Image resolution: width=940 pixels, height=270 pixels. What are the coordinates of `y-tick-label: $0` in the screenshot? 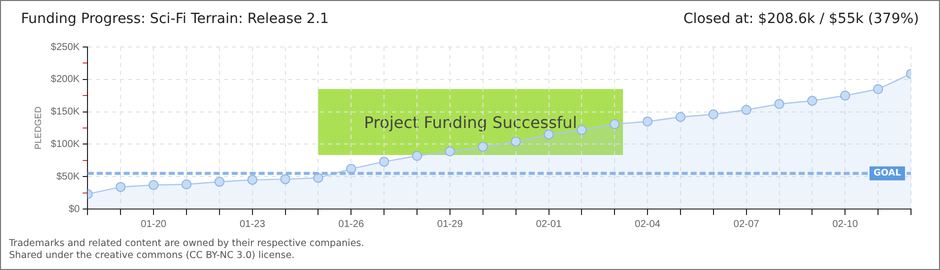 It's located at (74, 209).